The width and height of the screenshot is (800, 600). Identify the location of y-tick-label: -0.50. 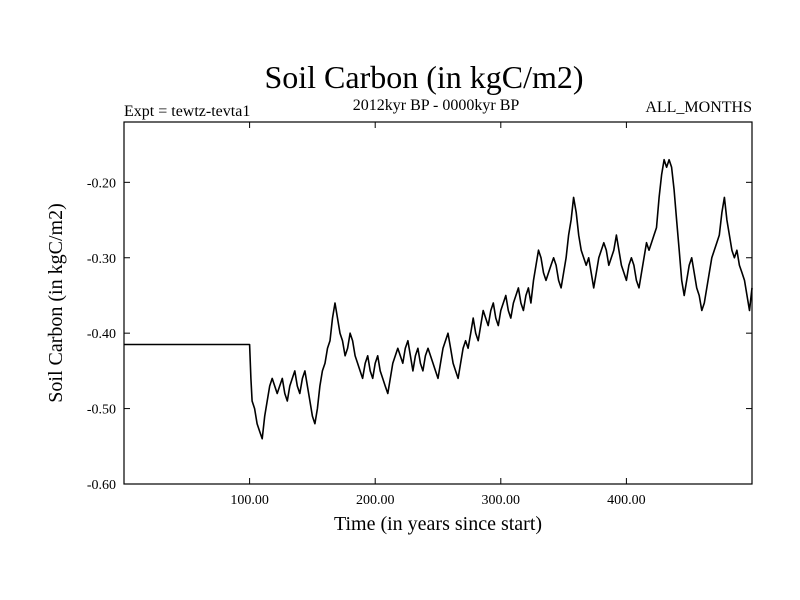
(101, 410).